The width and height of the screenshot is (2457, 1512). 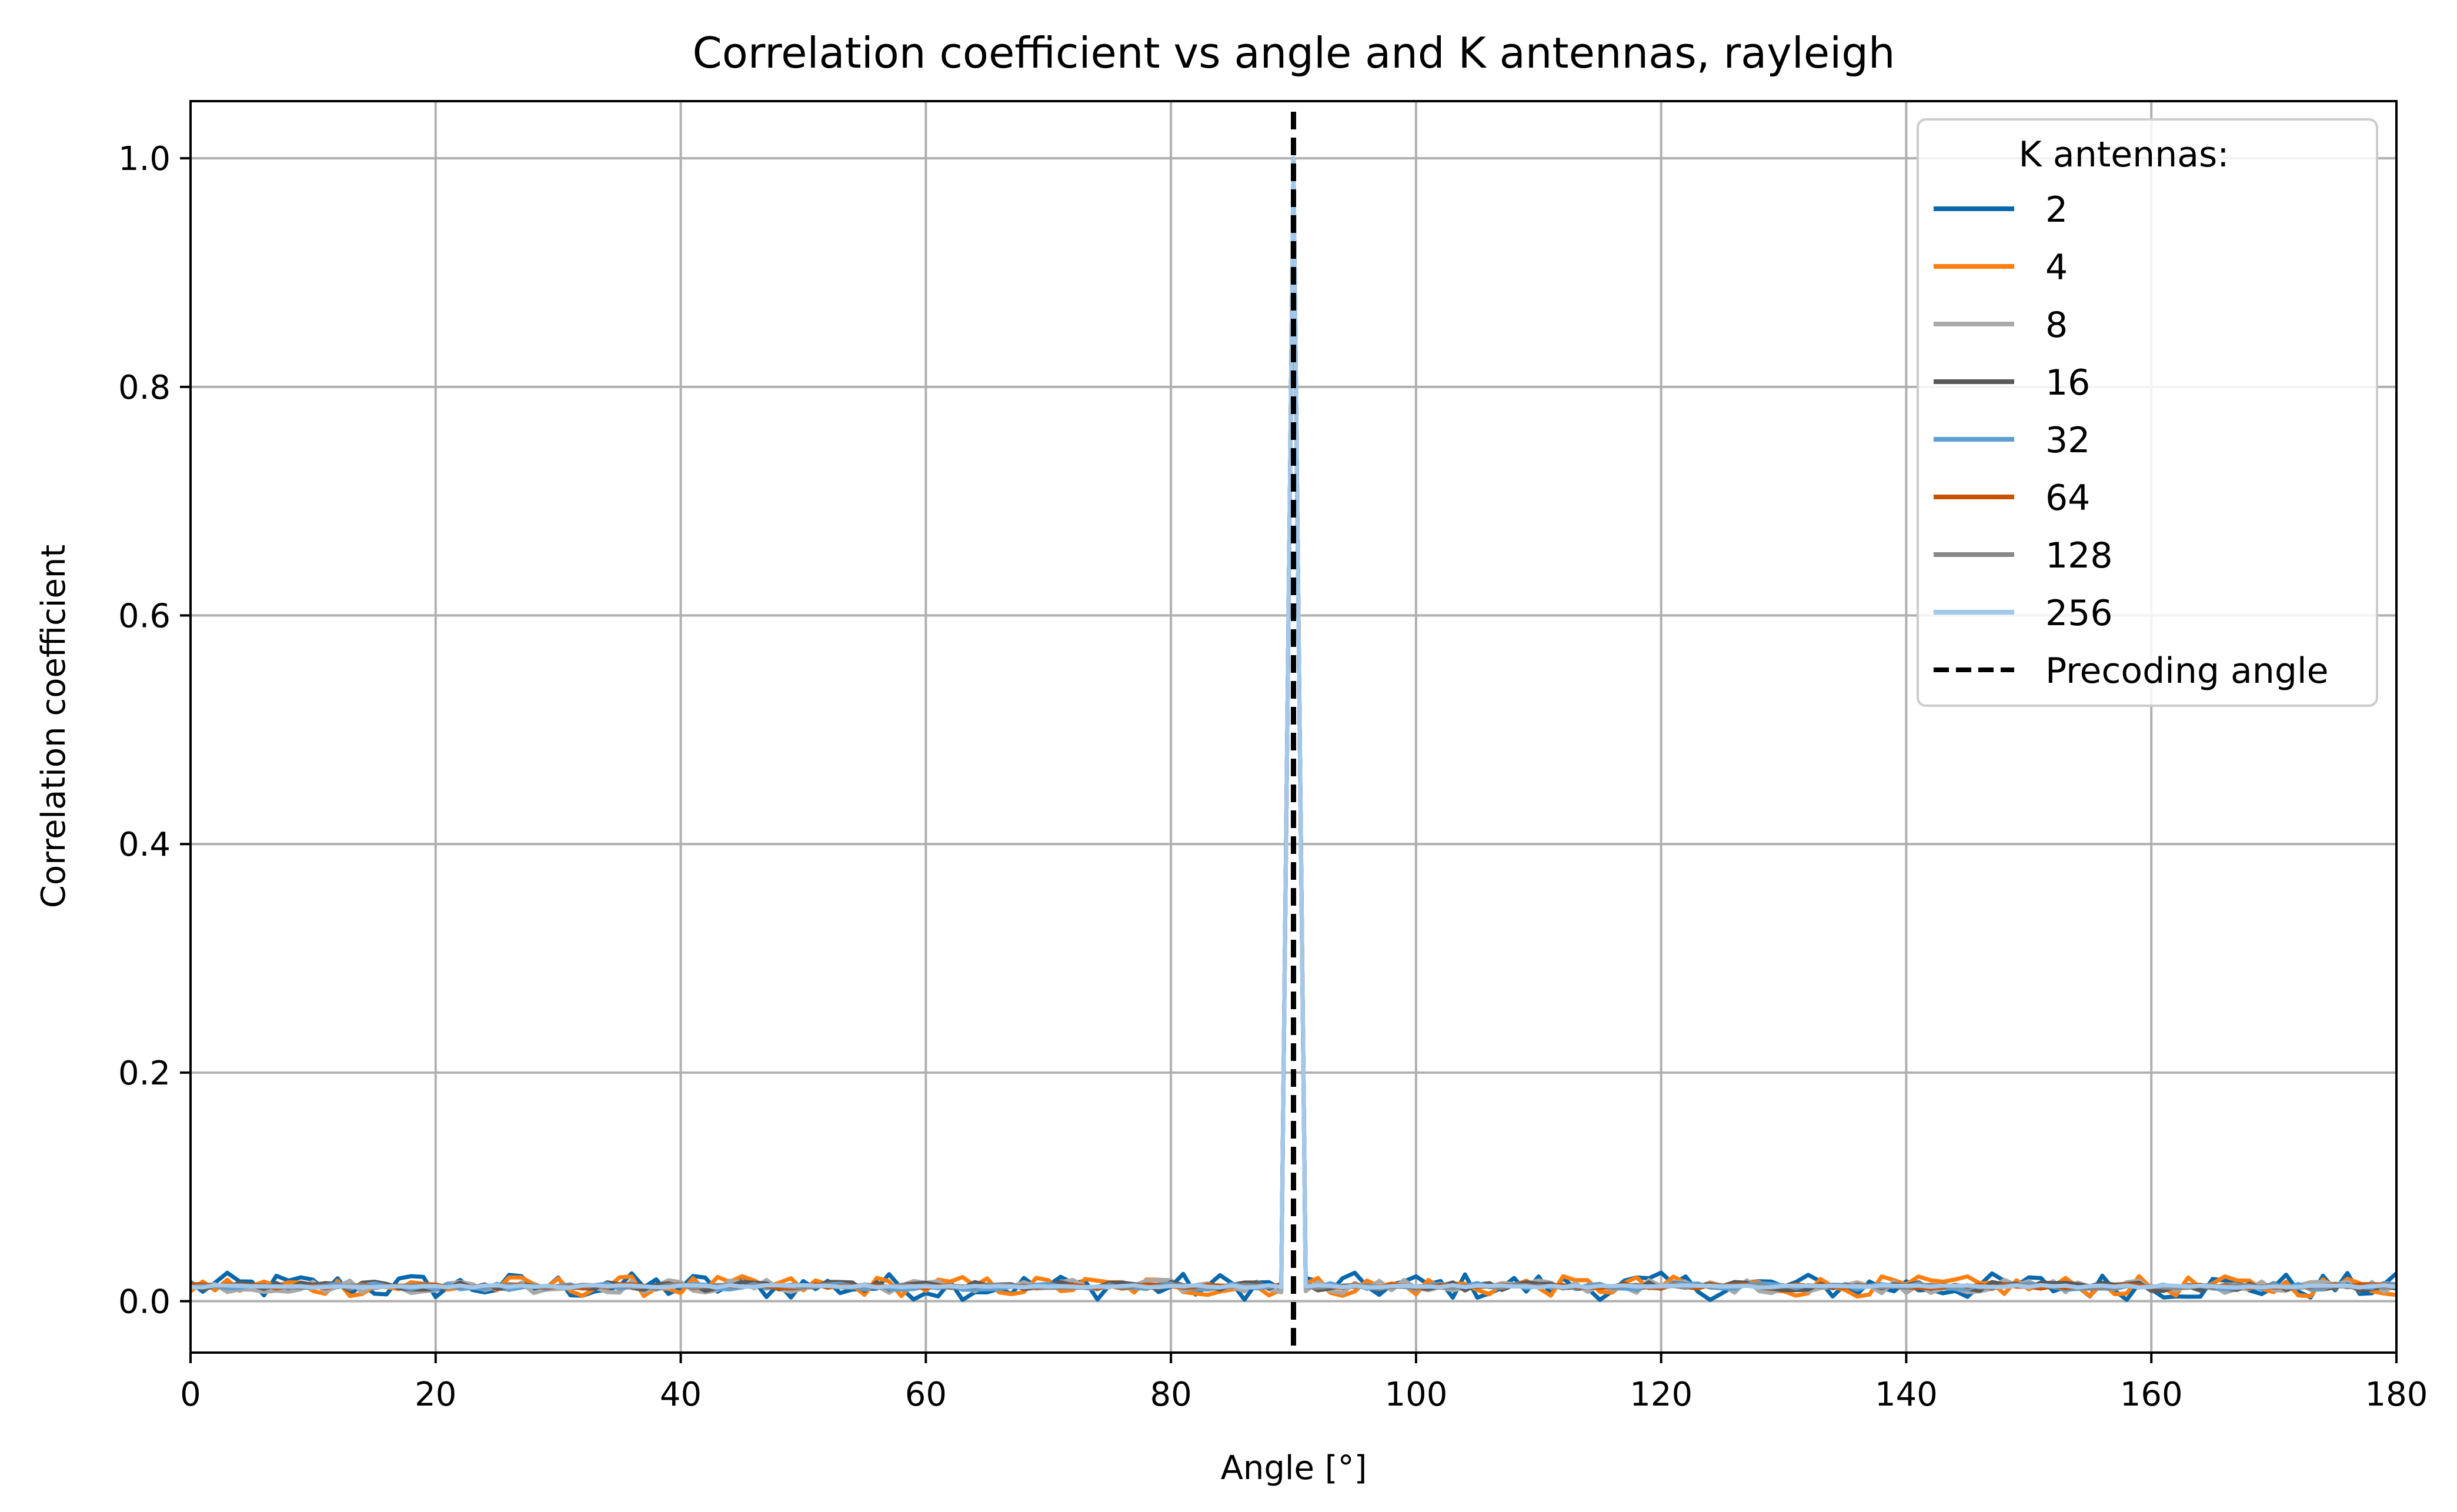 I want to click on y-tick-label: 0.4, so click(x=144, y=845).